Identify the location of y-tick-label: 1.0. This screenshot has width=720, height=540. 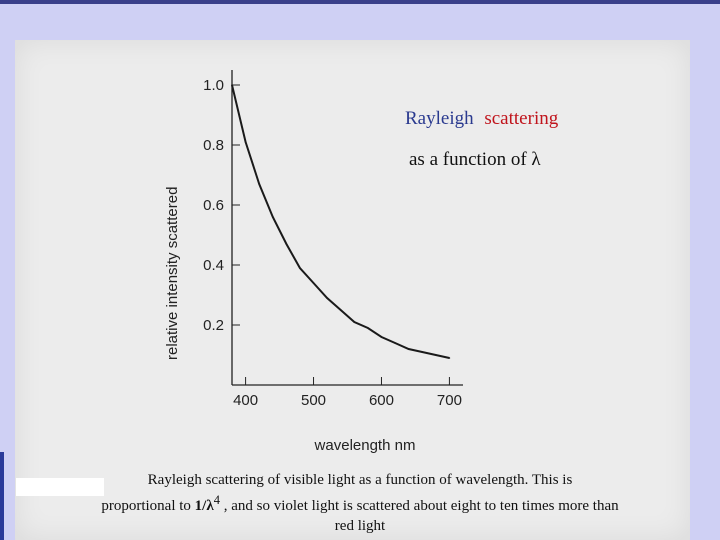
(213, 85).